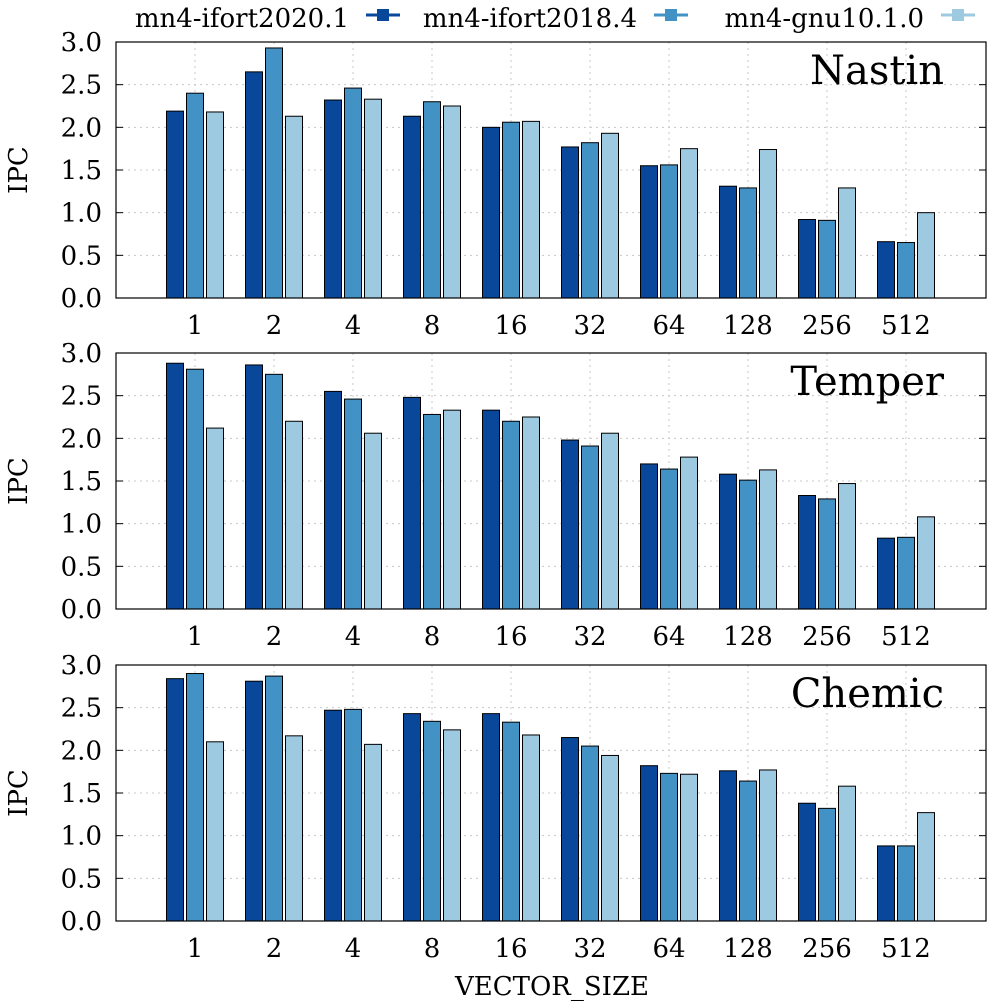 The height and width of the screenshot is (1003, 990). Describe the element at coordinates (530, 19) in the screenshot. I see `legend-label-2: mn4-ifort2018.4` at that location.